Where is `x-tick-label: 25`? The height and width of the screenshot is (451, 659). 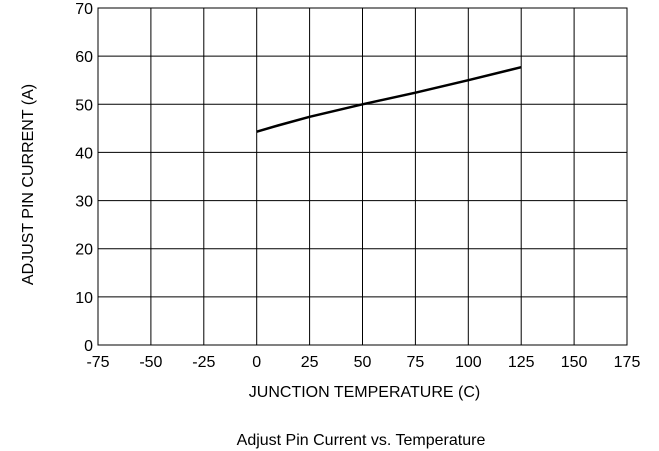 x-tick-label: 25 is located at coordinates (310, 362).